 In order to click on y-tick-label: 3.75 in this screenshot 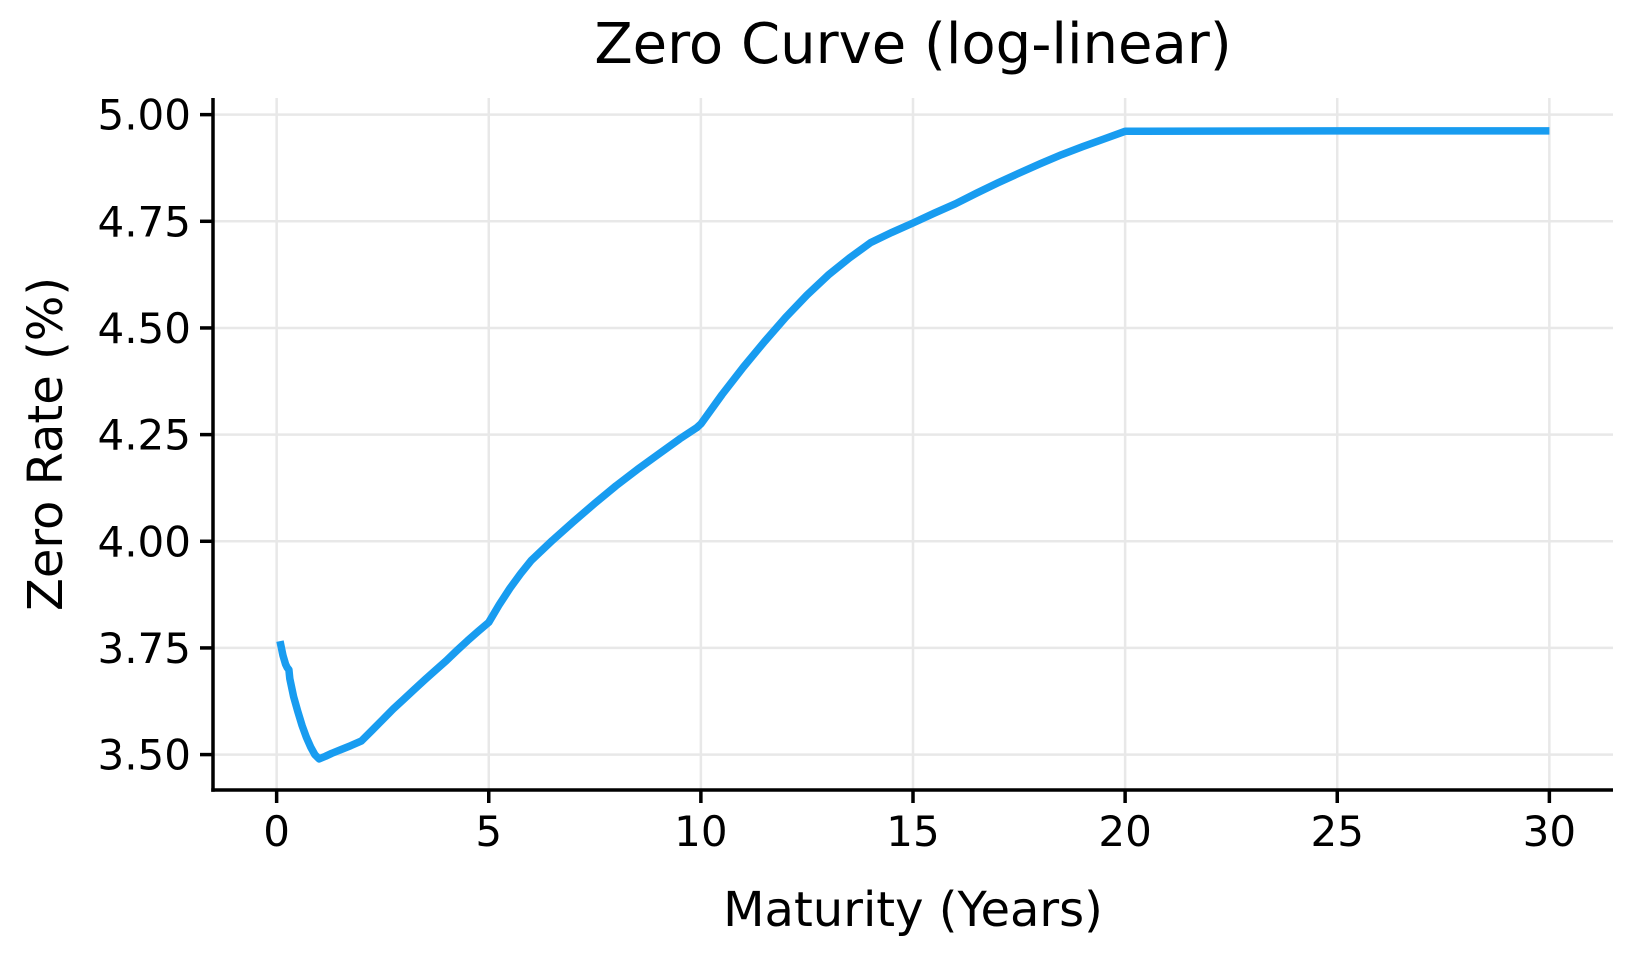, I will do `click(144, 648)`.